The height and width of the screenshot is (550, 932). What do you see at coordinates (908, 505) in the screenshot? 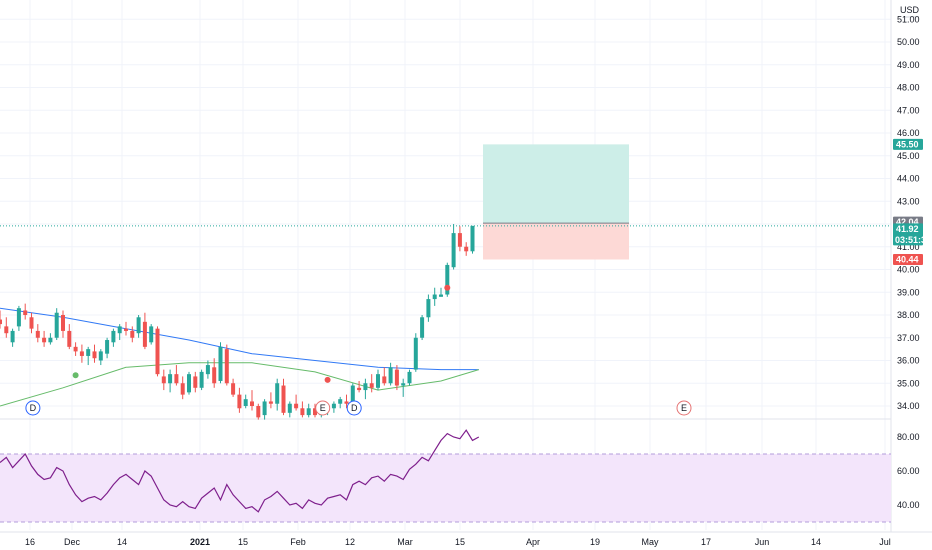
I see `rsi-tick-label: 40.00` at bounding box center [908, 505].